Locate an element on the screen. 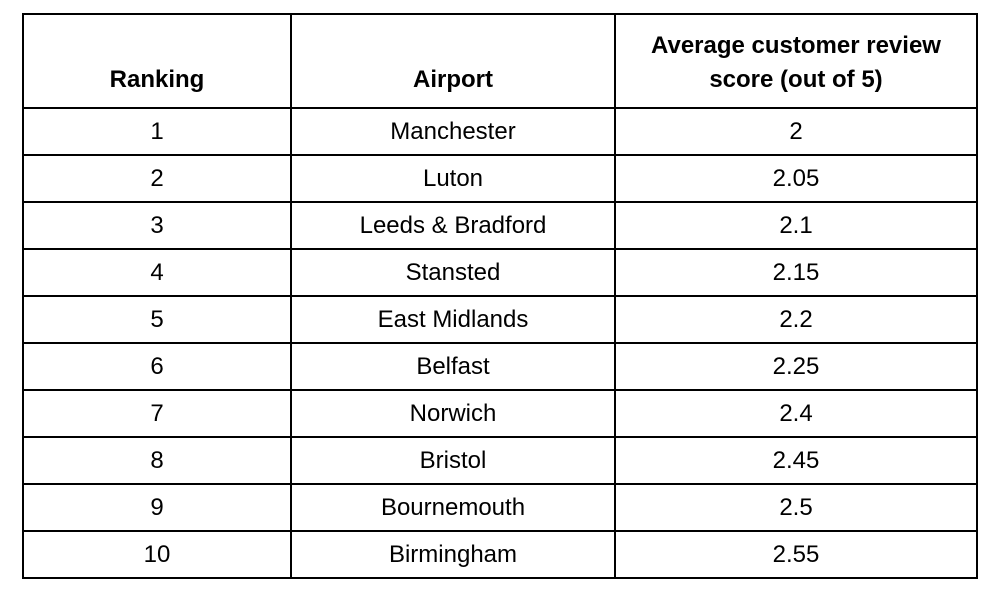  airport-cell: Manchester is located at coordinates (453, 131).